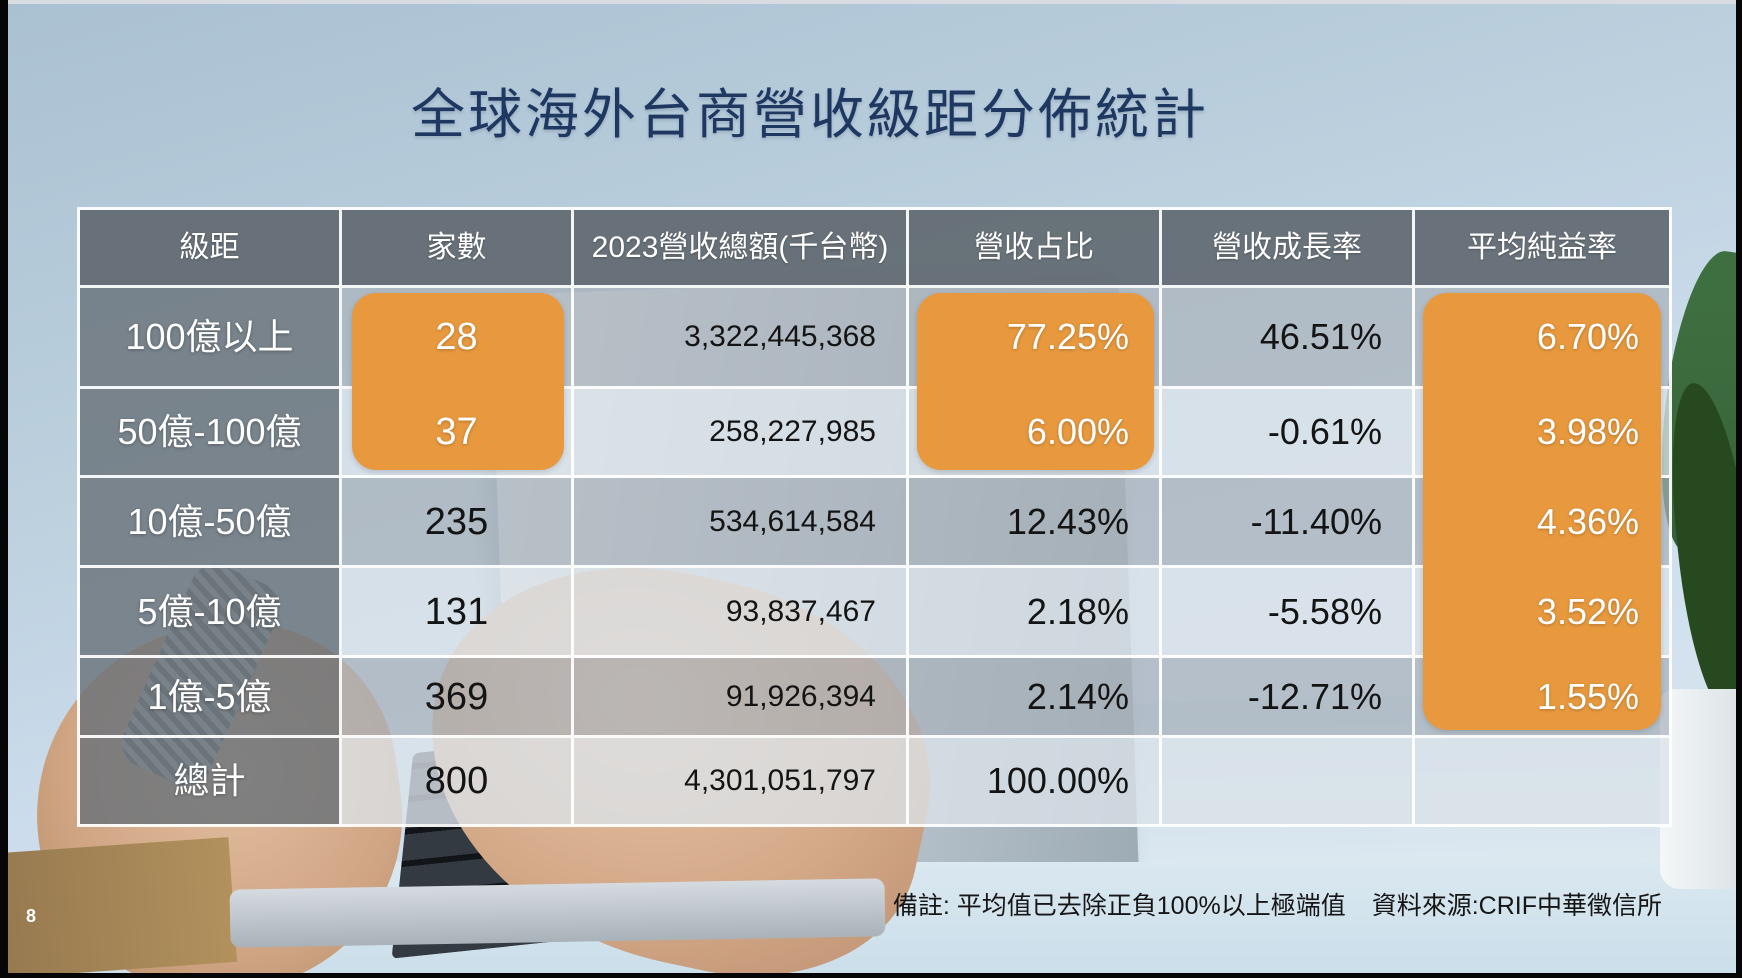 The height and width of the screenshot is (978, 1742). What do you see at coordinates (1119, 906) in the screenshot?
I see `footnote-note: 備註: 平均值已去除正負100%以上極端值` at bounding box center [1119, 906].